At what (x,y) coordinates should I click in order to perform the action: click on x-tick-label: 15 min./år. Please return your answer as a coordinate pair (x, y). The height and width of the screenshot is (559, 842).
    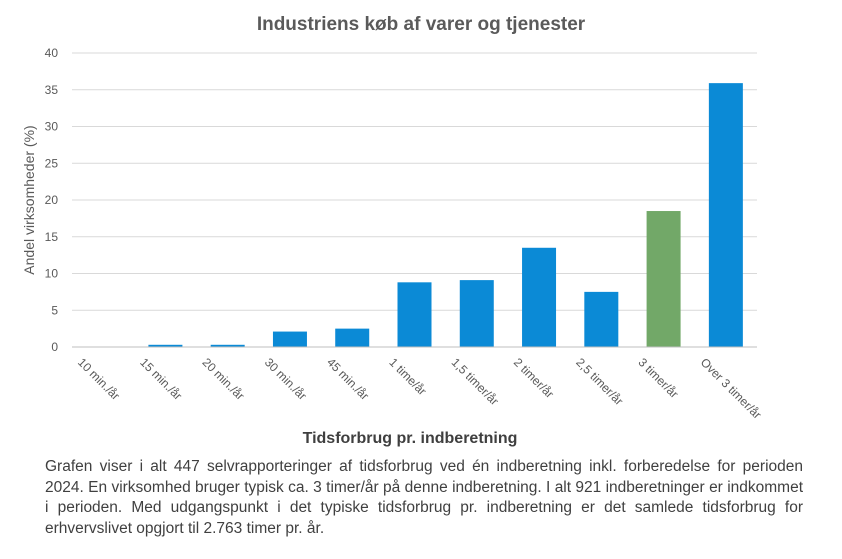
    Looking at the image, I should click on (161, 379).